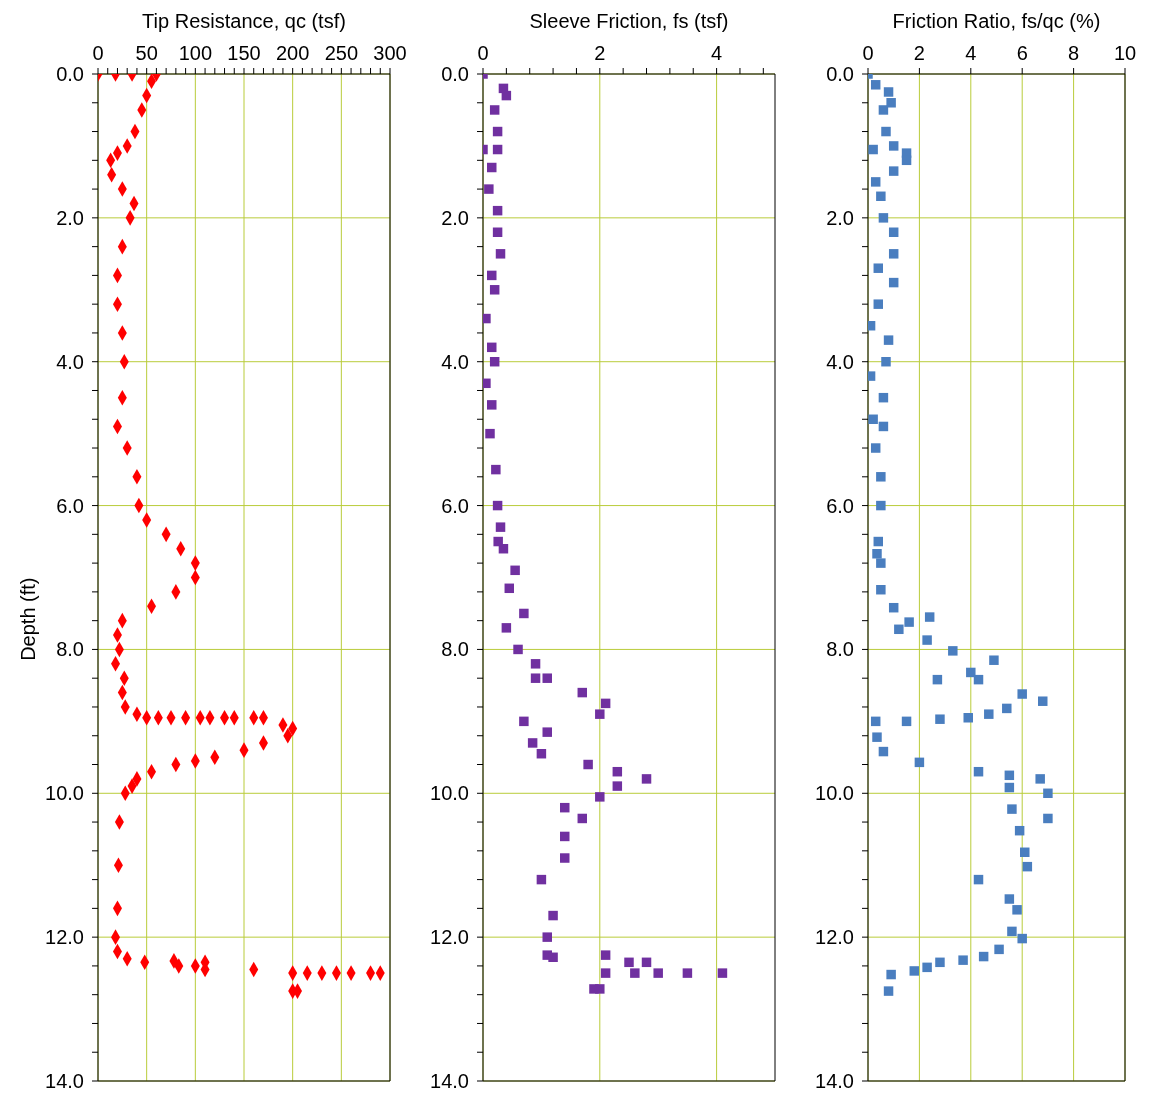 This screenshot has height=1113, width=1157. What do you see at coordinates (244, 53) in the screenshot?
I see `x-tick-label: 150` at bounding box center [244, 53].